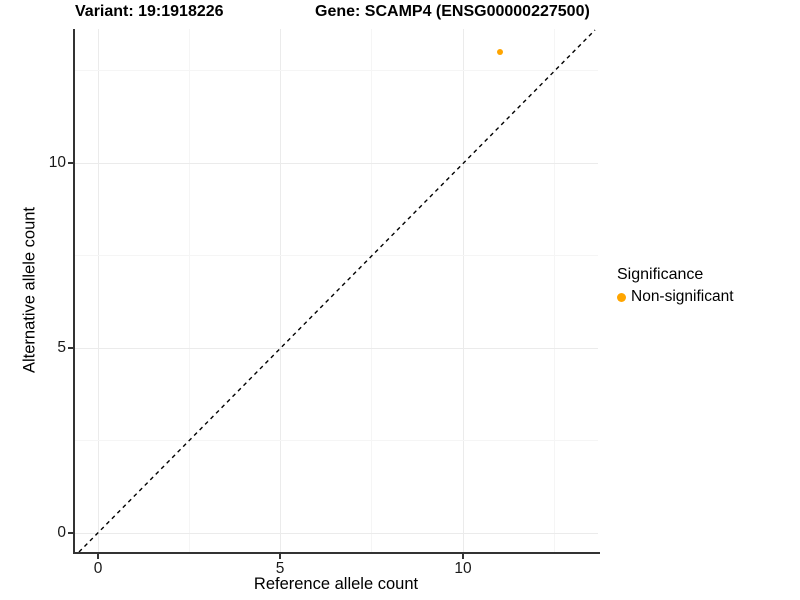  What do you see at coordinates (675, 286) in the screenshot?
I see `legend: Significance Non-significant` at bounding box center [675, 286].